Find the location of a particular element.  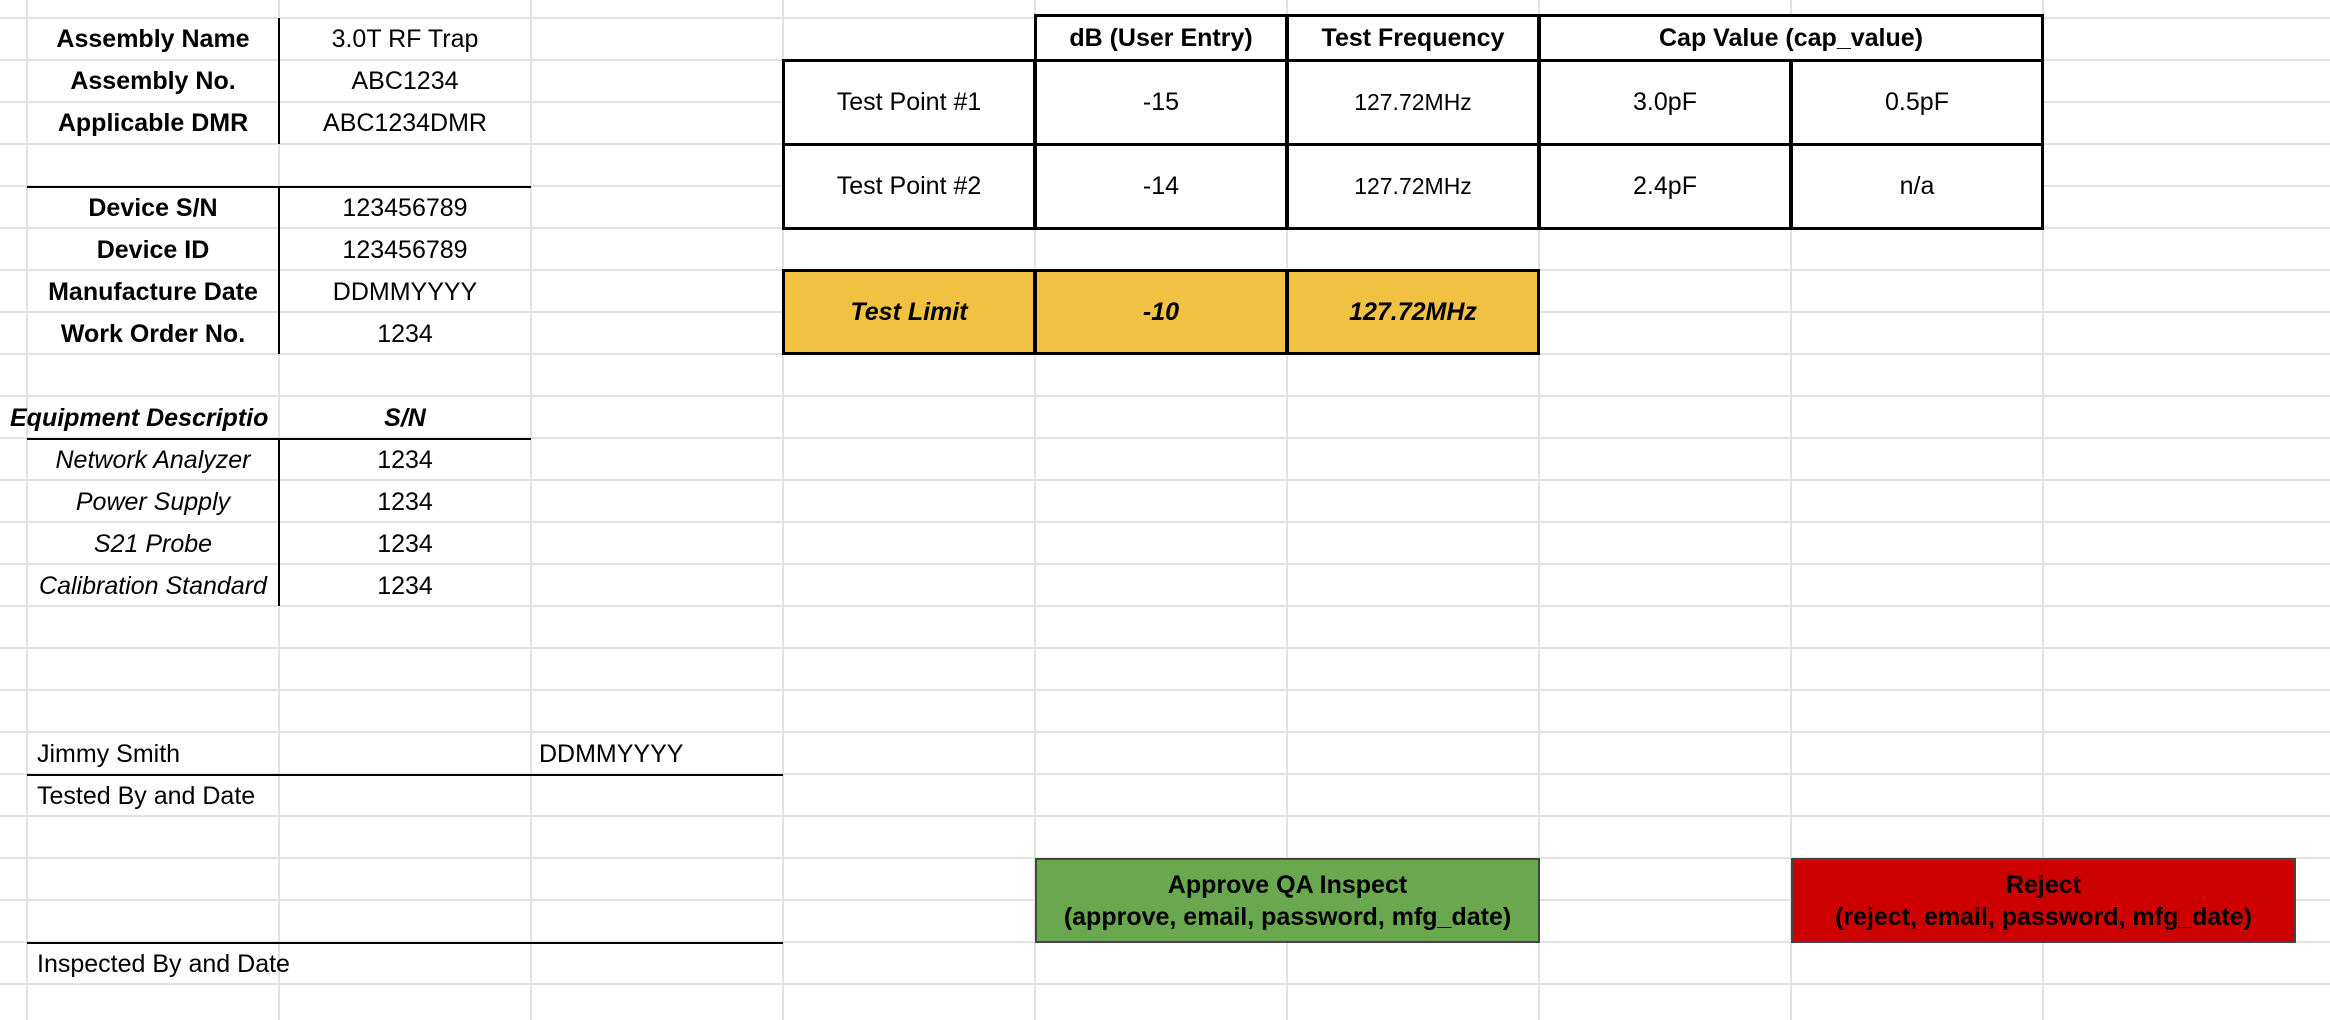

test-limit-db: -10 is located at coordinates (1161, 312).